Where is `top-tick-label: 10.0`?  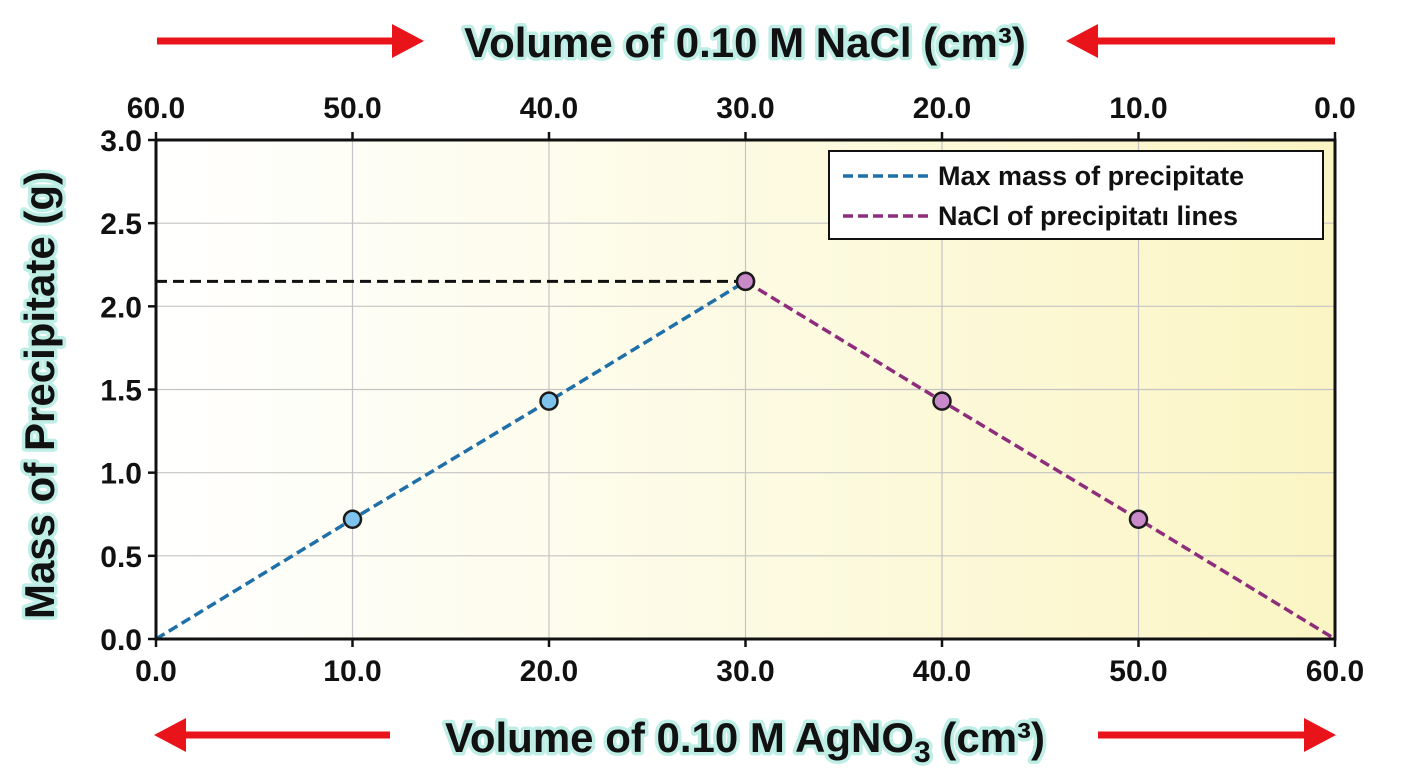
top-tick-label: 10.0 is located at coordinates (1138, 108).